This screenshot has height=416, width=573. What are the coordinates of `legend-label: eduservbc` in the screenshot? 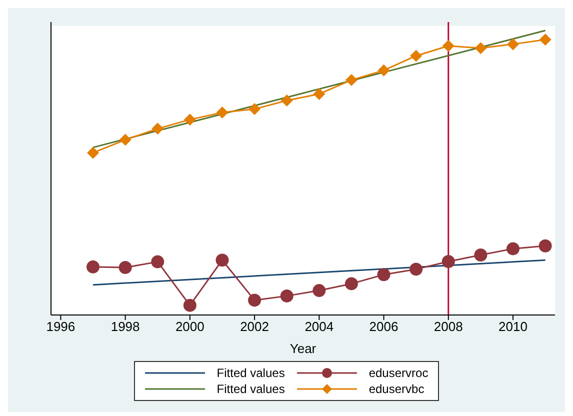 It's located at (397, 389).